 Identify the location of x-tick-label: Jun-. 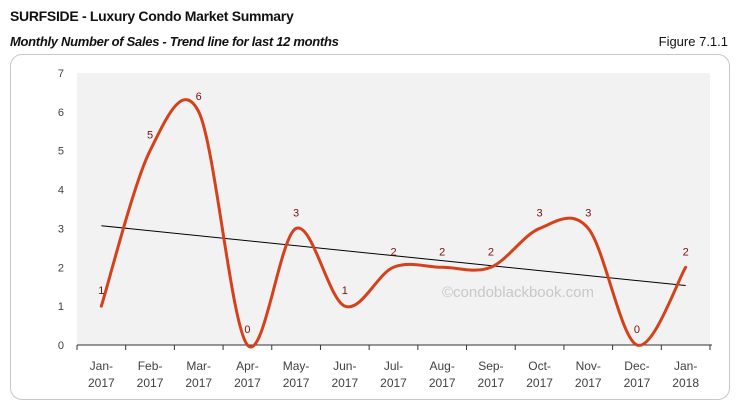
(344, 366).